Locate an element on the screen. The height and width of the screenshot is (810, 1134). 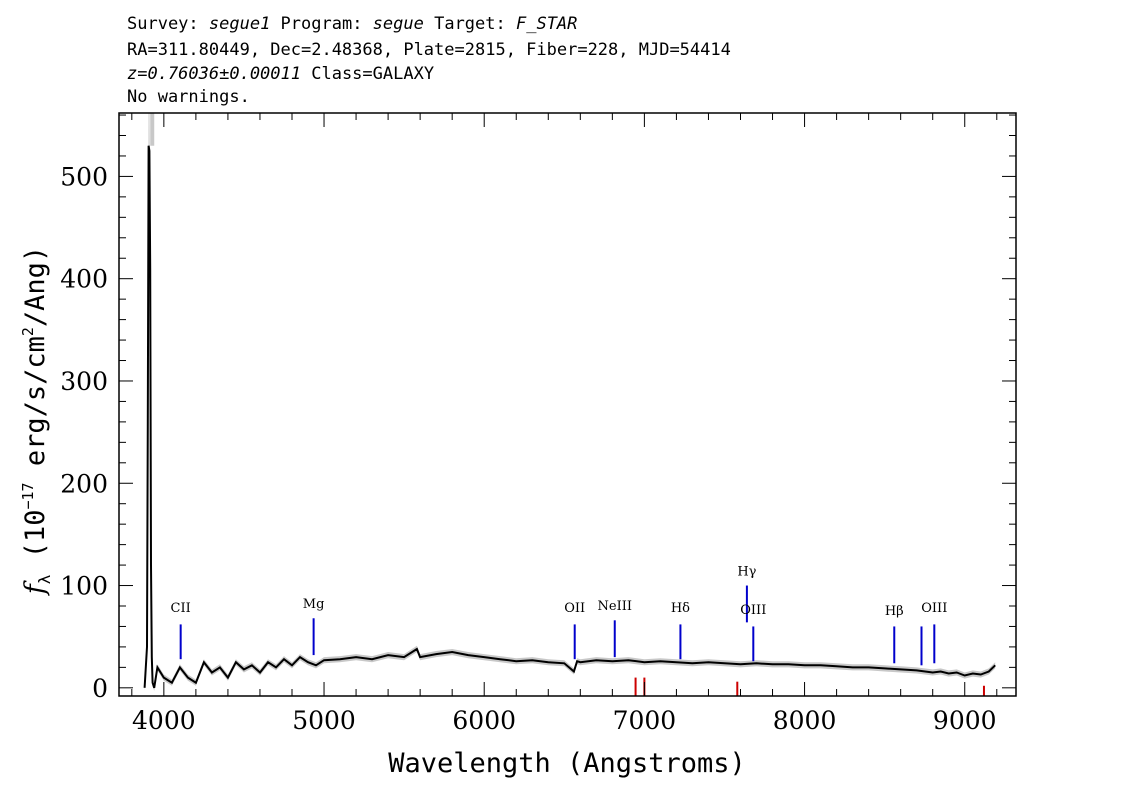
emission-label-4: Hδ is located at coordinates (680, 608).